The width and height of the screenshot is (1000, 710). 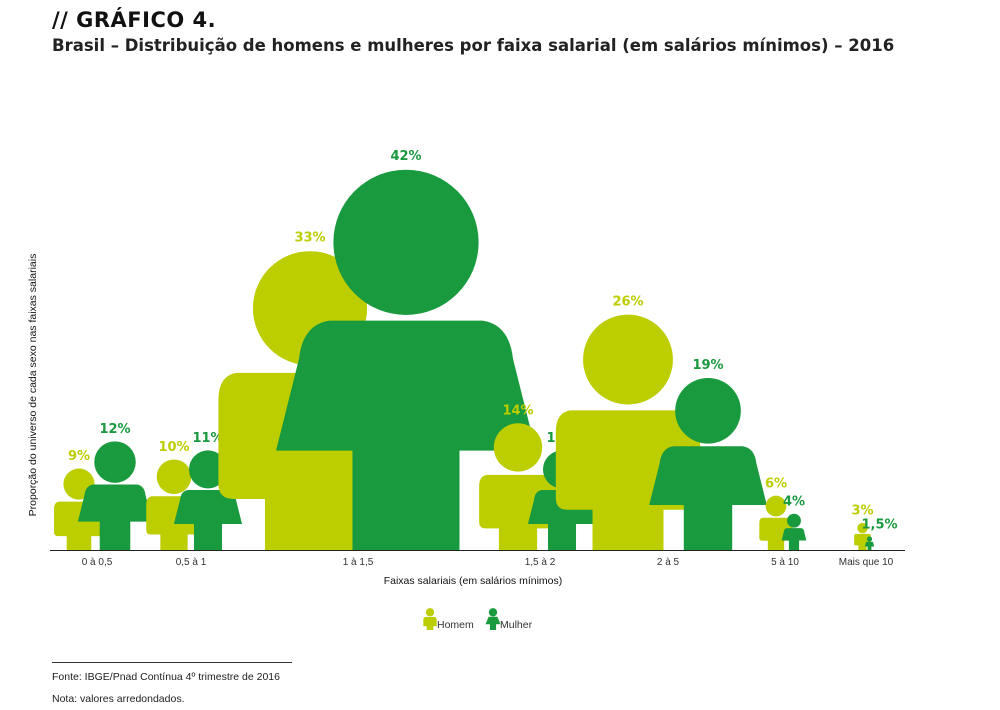 What do you see at coordinates (518, 447) in the screenshot?
I see `homem-figure-3-head` at bounding box center [518, 447].